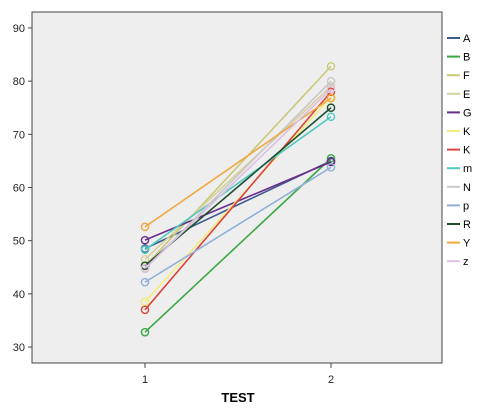 Image resolution: width=479 pixels, height=408 pixels. I want to click on legend-item: G, so click(459, 113).